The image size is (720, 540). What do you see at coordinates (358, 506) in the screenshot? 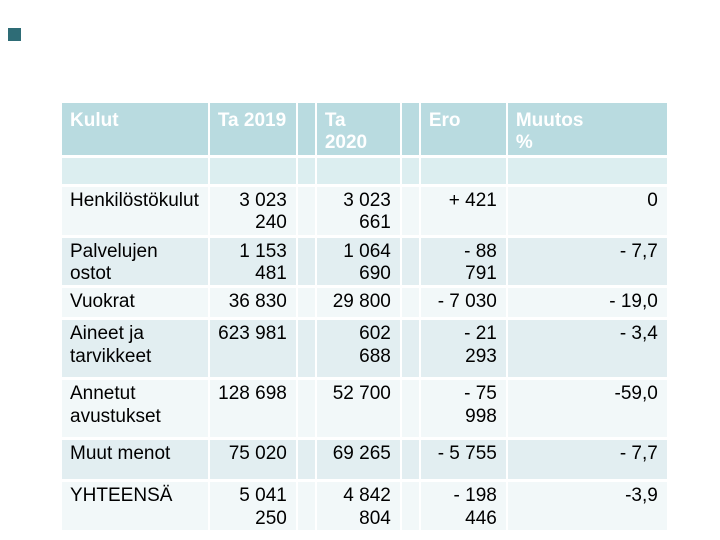
I see `cell-ta2020: 4 842 804` at bounding box center [358, 506].